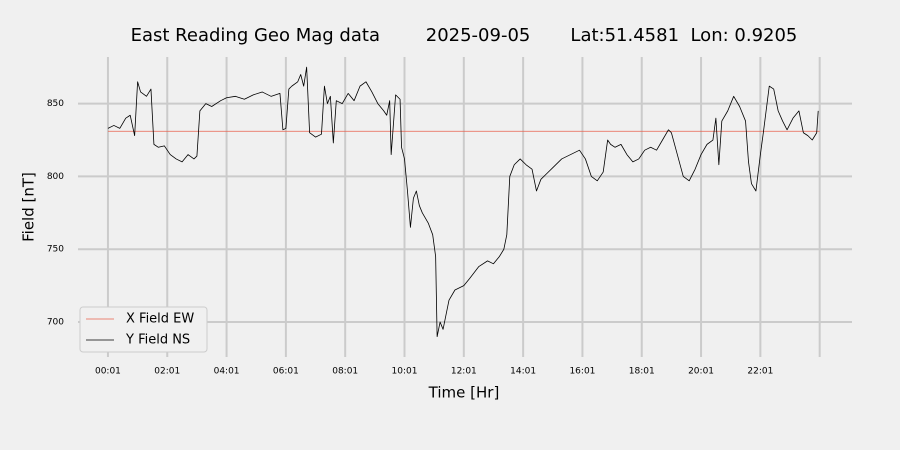 This screenshot has width=900, height=450. Describe the element at coordinates (108, 372) in the screenshot. I see `x-tick-label: 00:01` at that location.